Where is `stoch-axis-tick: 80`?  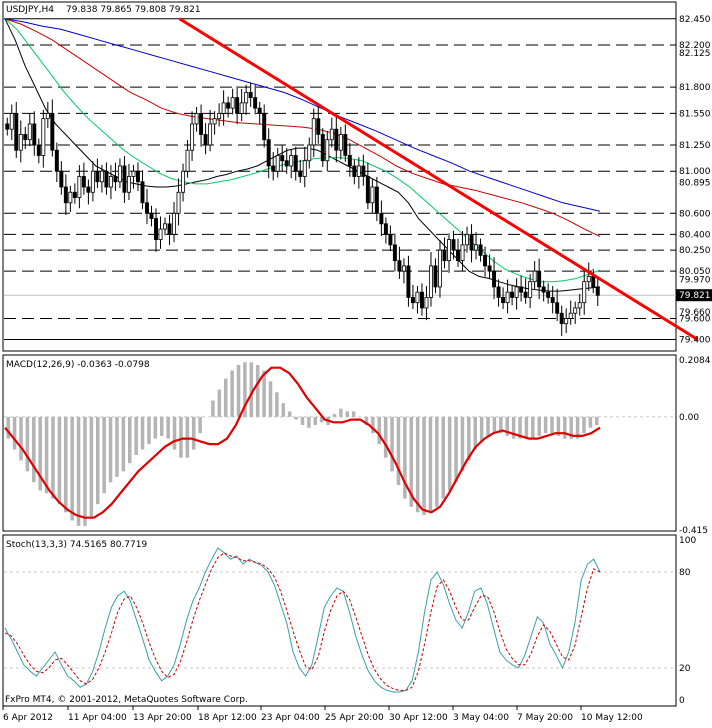
stoch-axis-tick: 80 is located at coordinates (685, 573).